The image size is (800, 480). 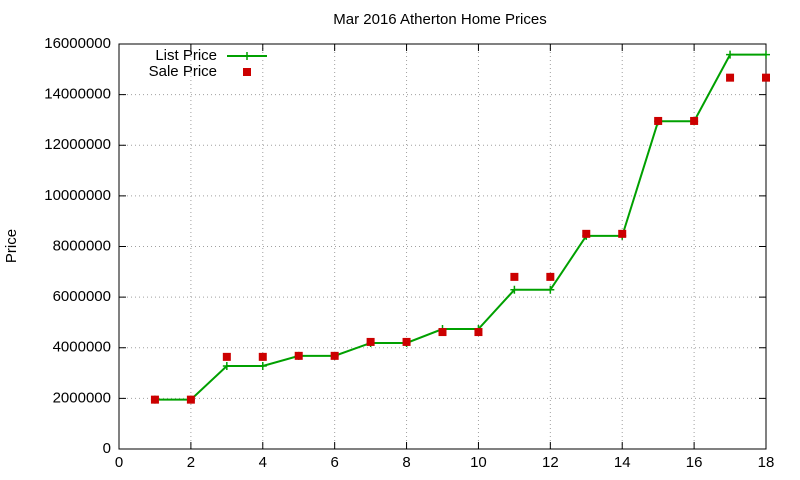 I want to click on x-tick-label: 6, so click(x=334, y=462).